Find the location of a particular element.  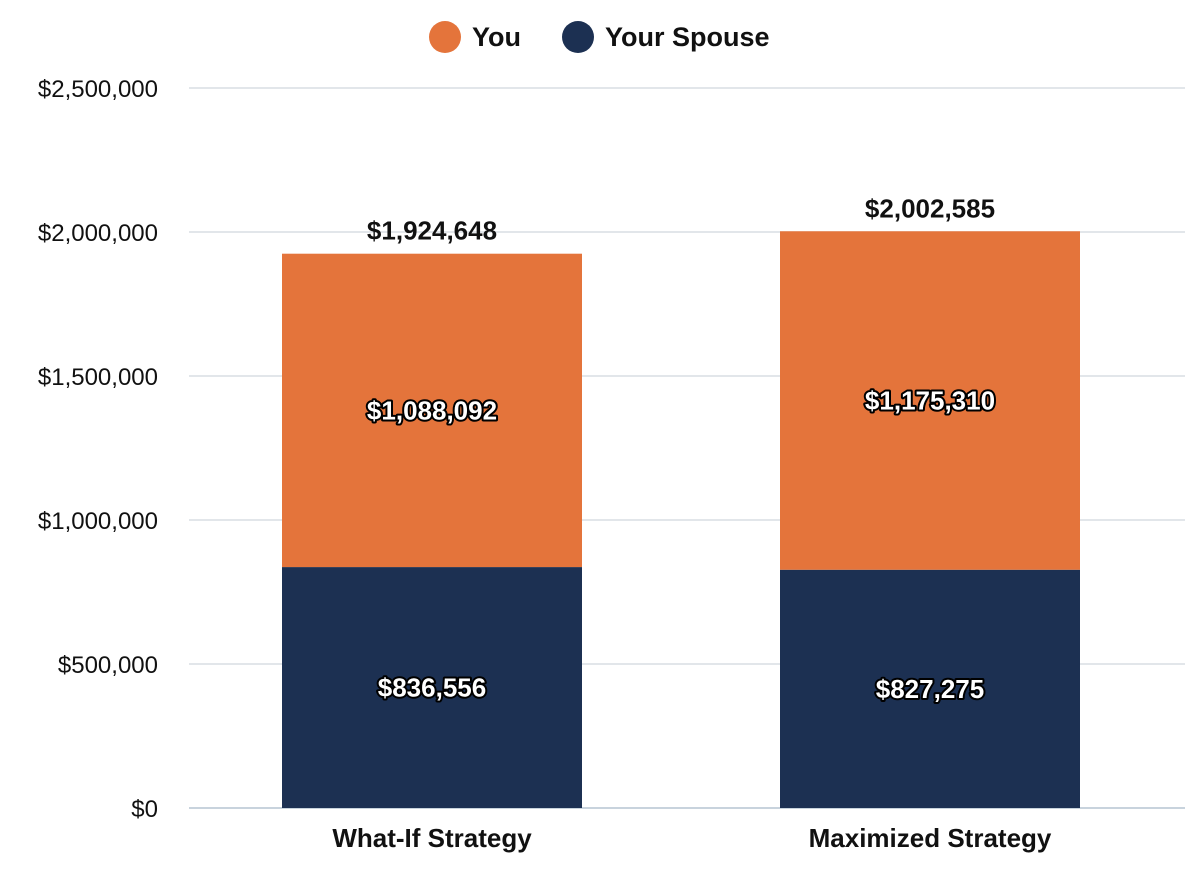

x-tick-label: Maximized Strategy is located at coordinates (930, 838).